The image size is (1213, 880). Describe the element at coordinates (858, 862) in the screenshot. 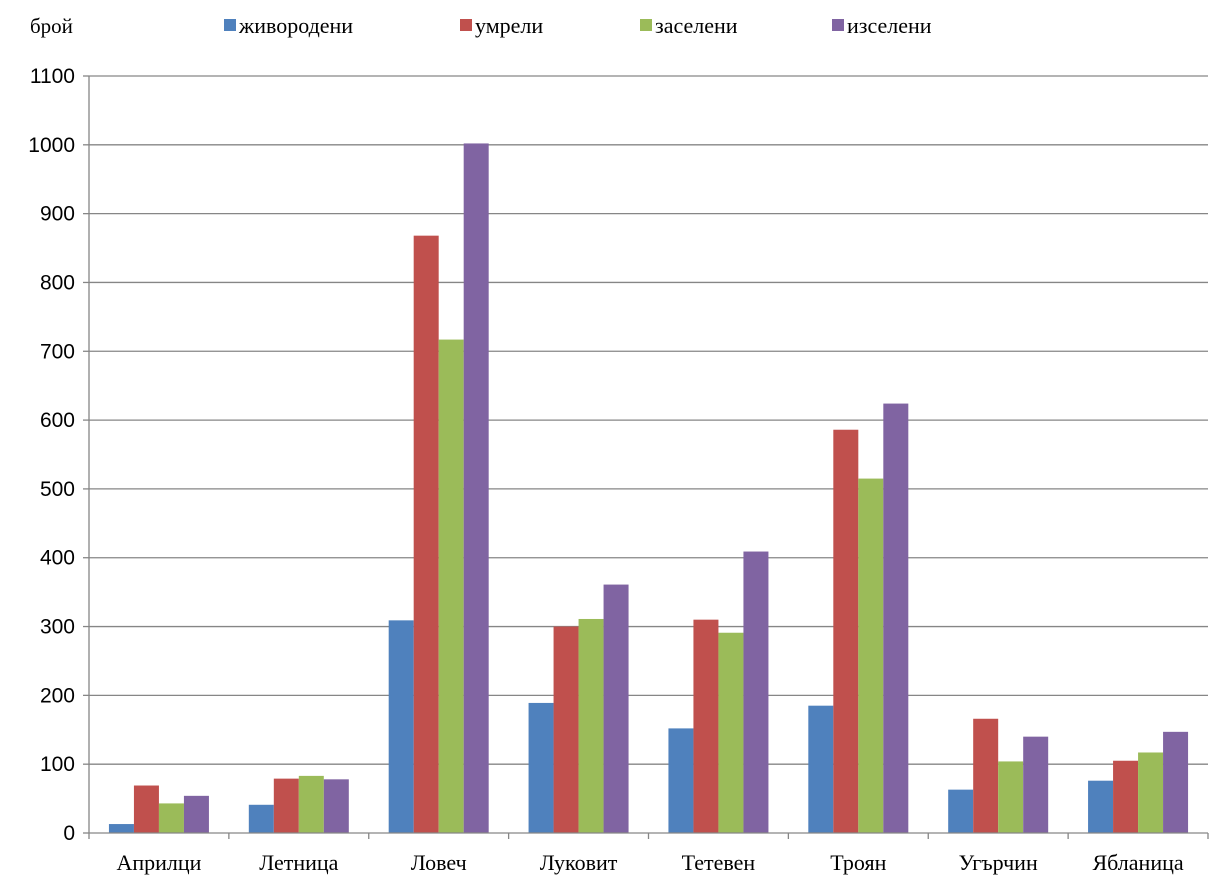

I see `x-tick-label: Троян` at that location.